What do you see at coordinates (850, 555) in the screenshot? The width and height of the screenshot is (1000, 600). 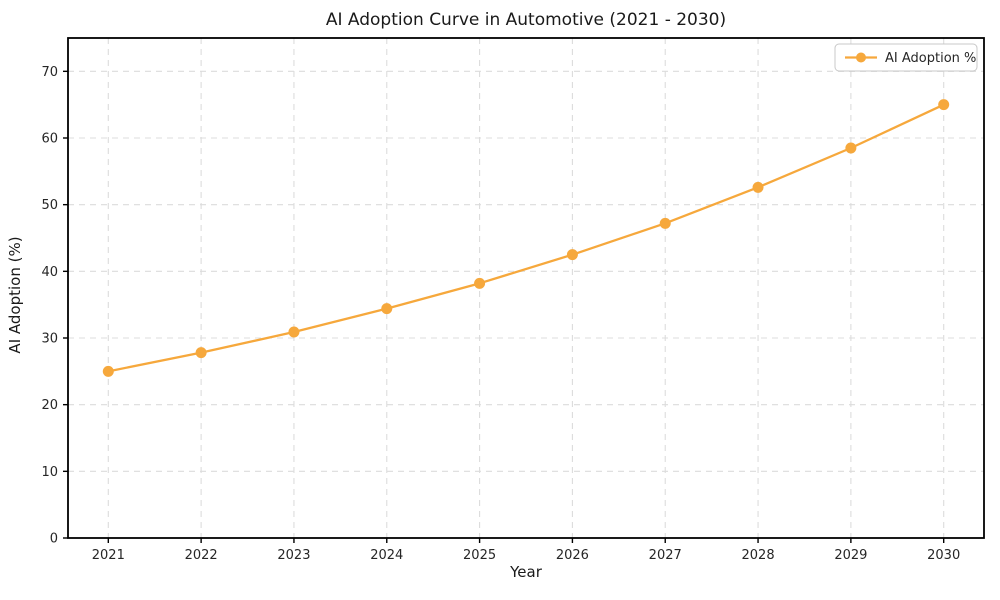 I see `x-tick-label: 2029` at bounding box center [850, 555].